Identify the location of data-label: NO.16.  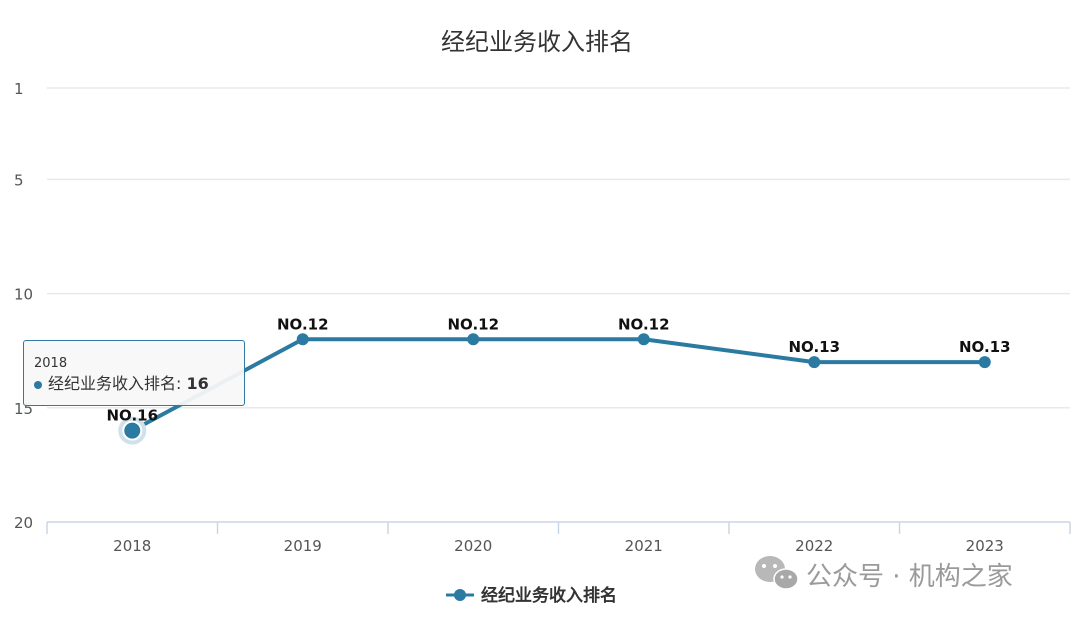
(132, 416).